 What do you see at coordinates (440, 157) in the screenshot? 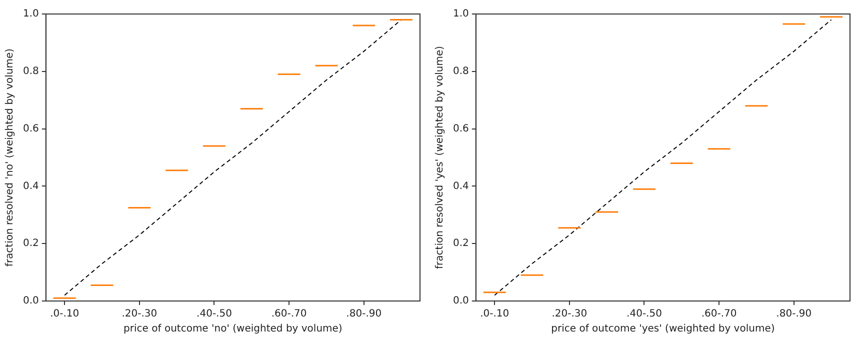
I see `y-axis-title: fraction resolved 'yes' (weighted by volume)` at bounding box center [440, 157].